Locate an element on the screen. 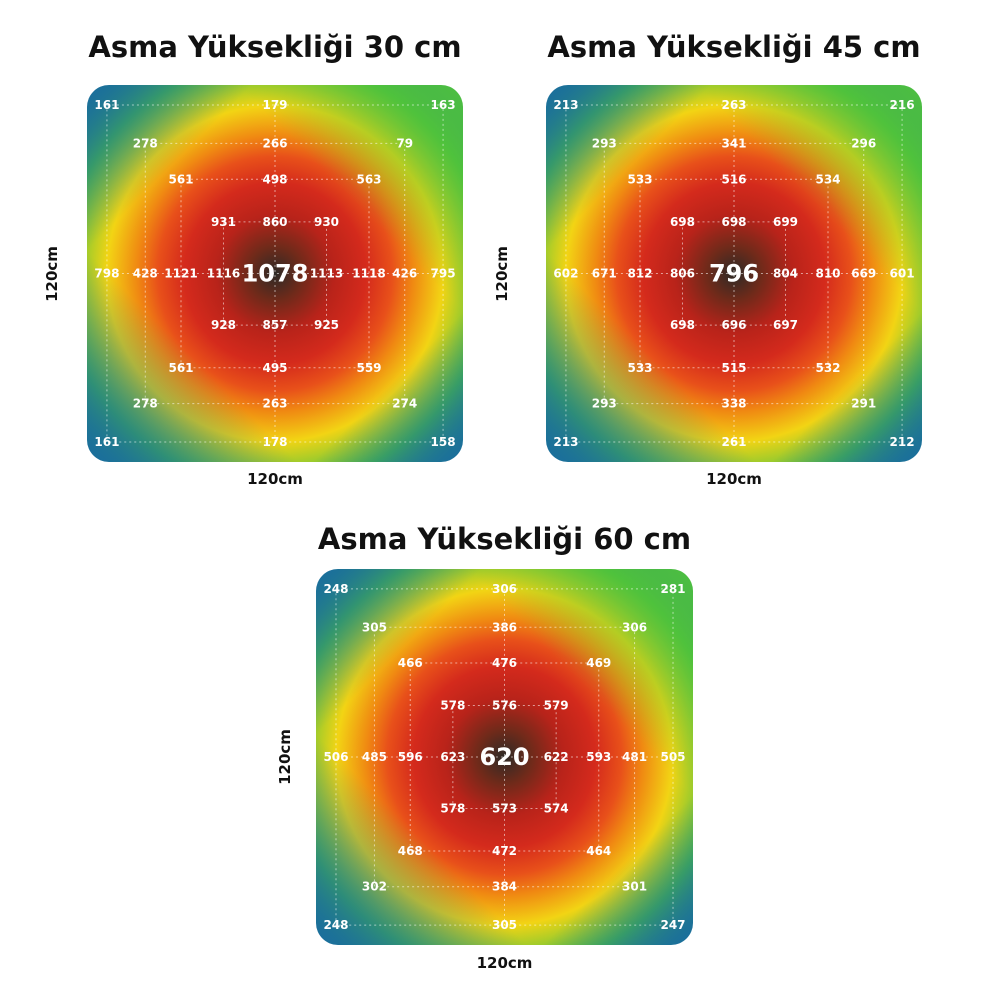  value-label: 296 is located at coordinates (863, 143).